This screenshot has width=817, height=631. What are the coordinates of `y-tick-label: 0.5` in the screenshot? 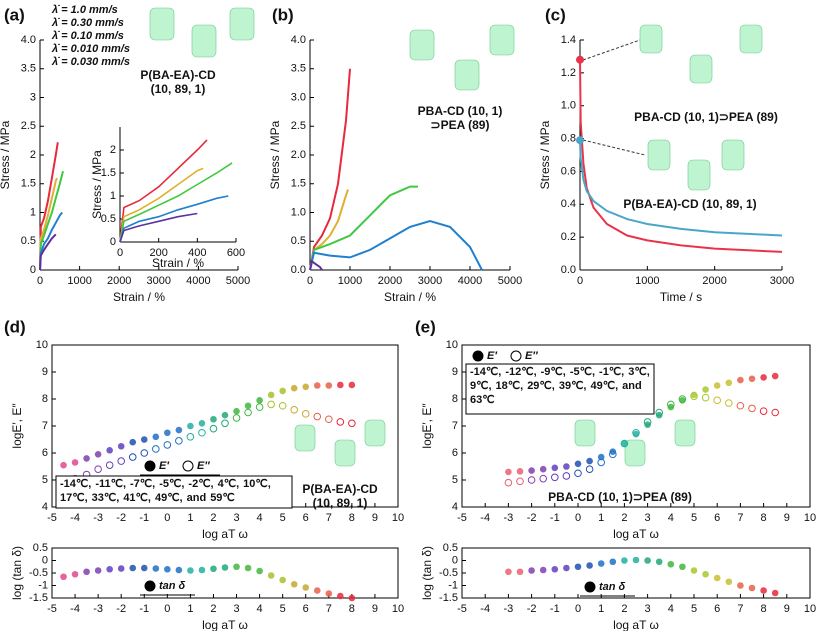 It's located at (40, 548).